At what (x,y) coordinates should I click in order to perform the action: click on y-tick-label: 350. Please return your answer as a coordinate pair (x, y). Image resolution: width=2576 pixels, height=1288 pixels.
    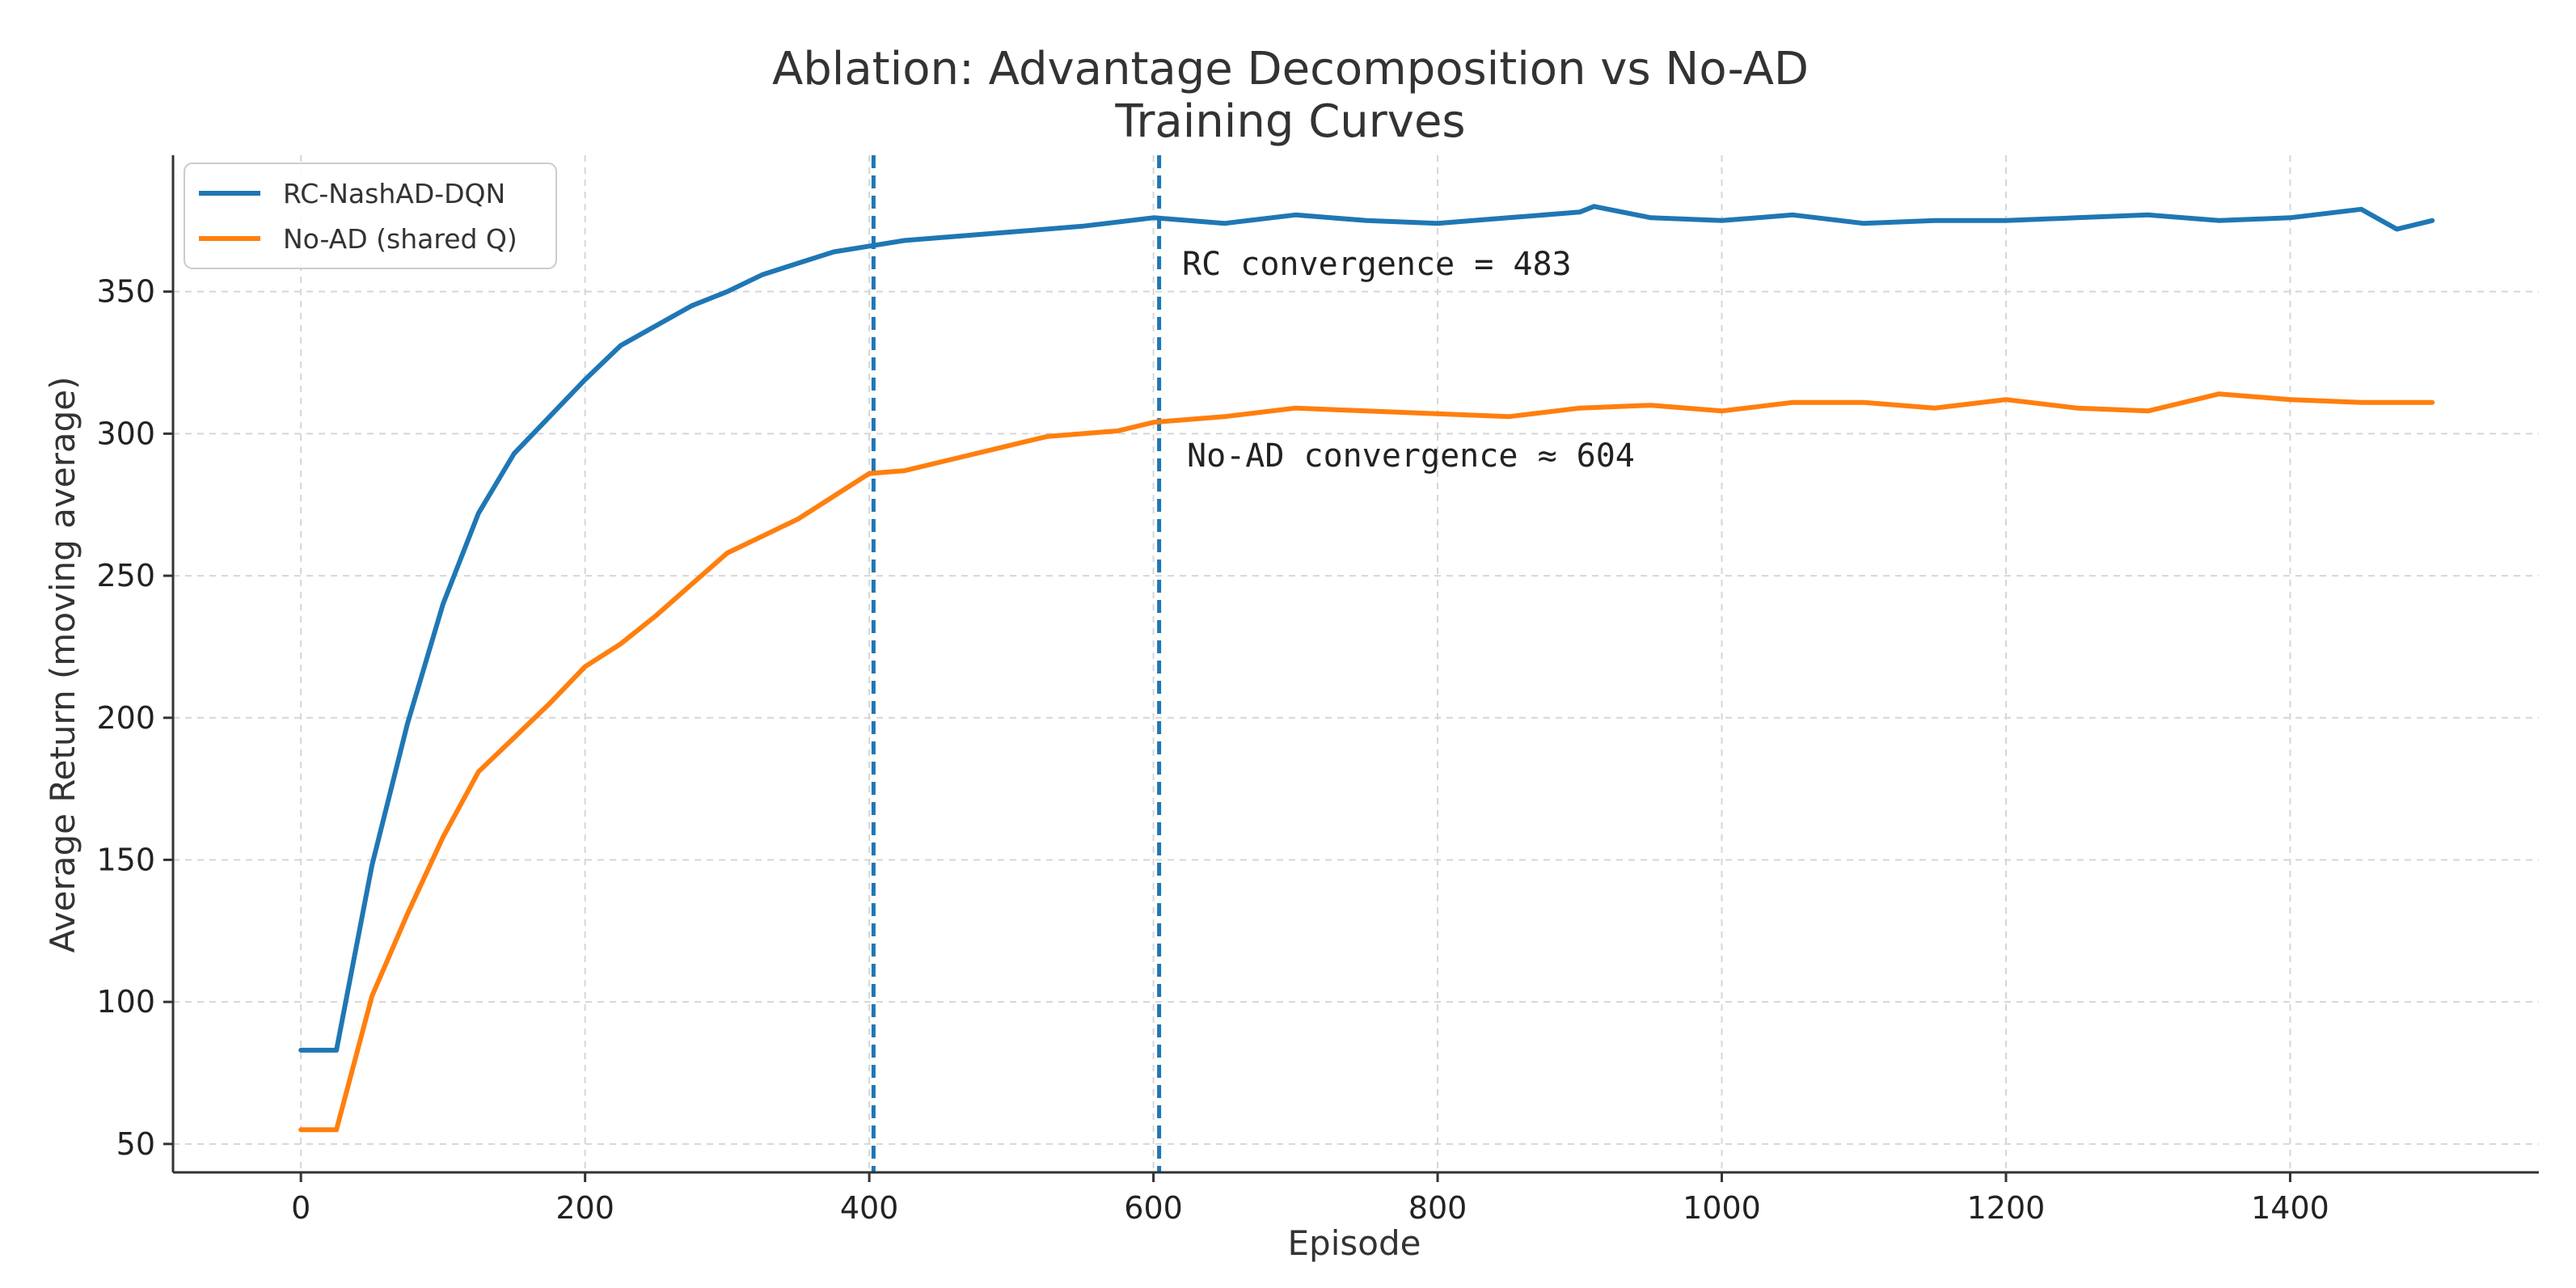
    Looking at the image, I should click on (125, 292).